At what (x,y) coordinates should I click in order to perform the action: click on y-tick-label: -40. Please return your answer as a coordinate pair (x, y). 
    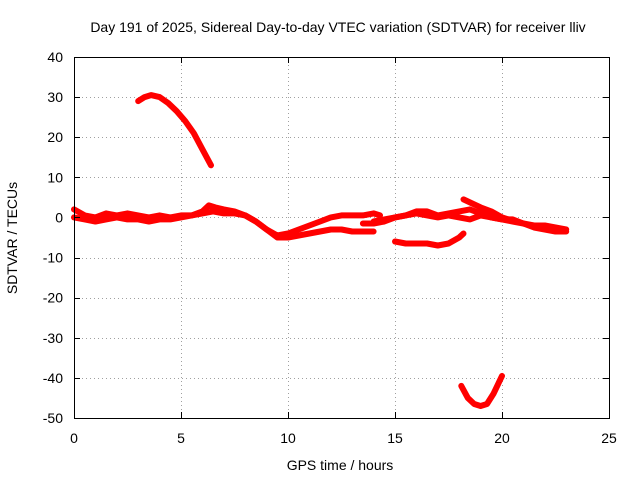
    Looking at the image, I should click on (53, 378).